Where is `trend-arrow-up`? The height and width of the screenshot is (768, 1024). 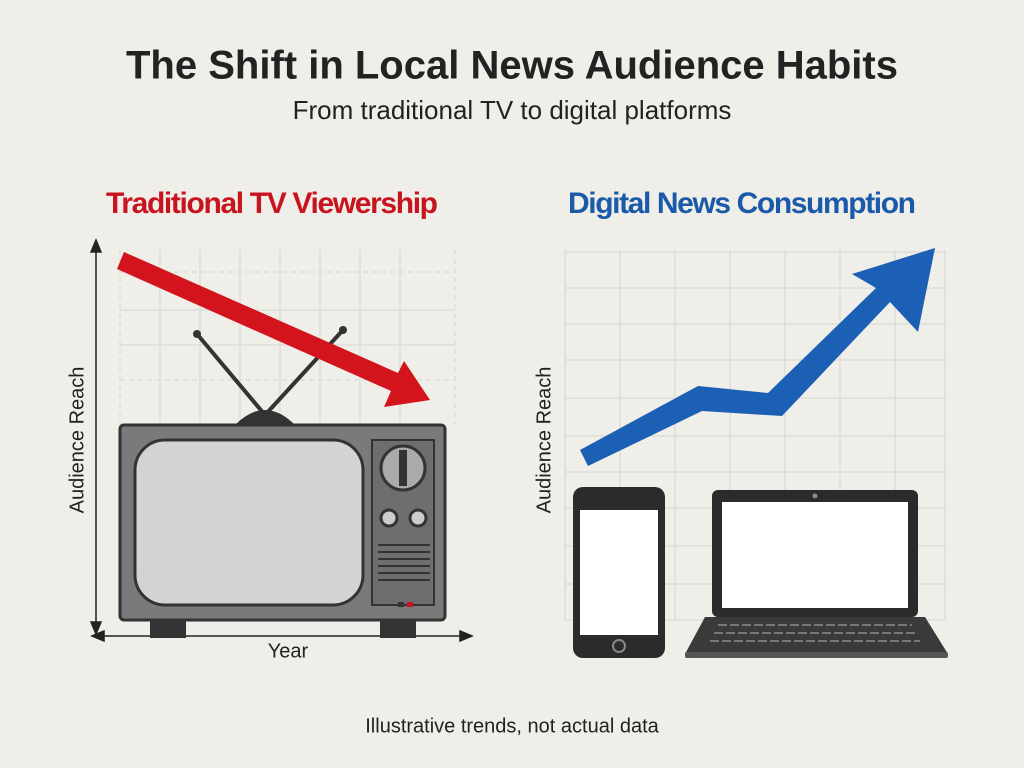
trend-arrow-up is located at coordinates (757, 357).